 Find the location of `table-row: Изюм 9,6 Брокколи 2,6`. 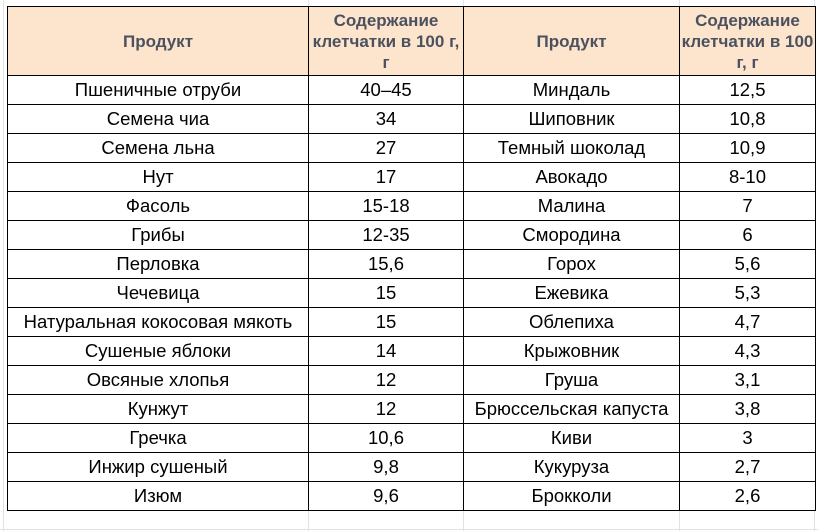

table-row: Изюм 9,6 Брокколи 2,6 is located at coordinates (411, 496).